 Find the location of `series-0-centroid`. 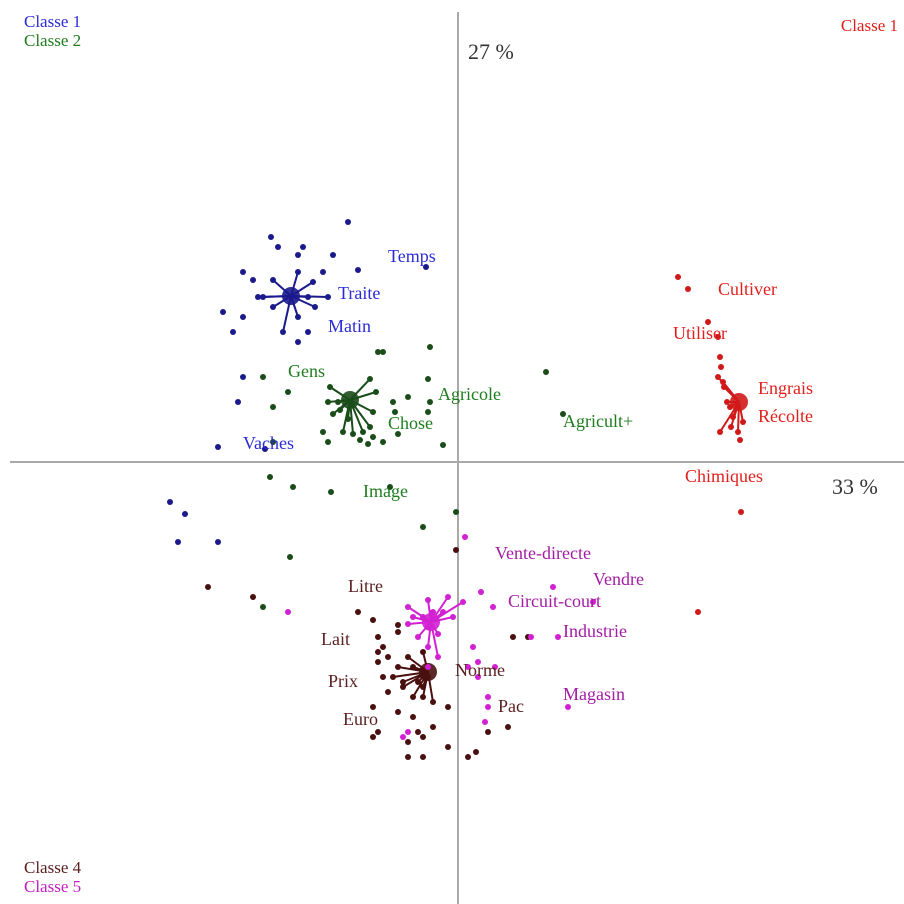

series-0-centroid is located at coordinates (291, 296).